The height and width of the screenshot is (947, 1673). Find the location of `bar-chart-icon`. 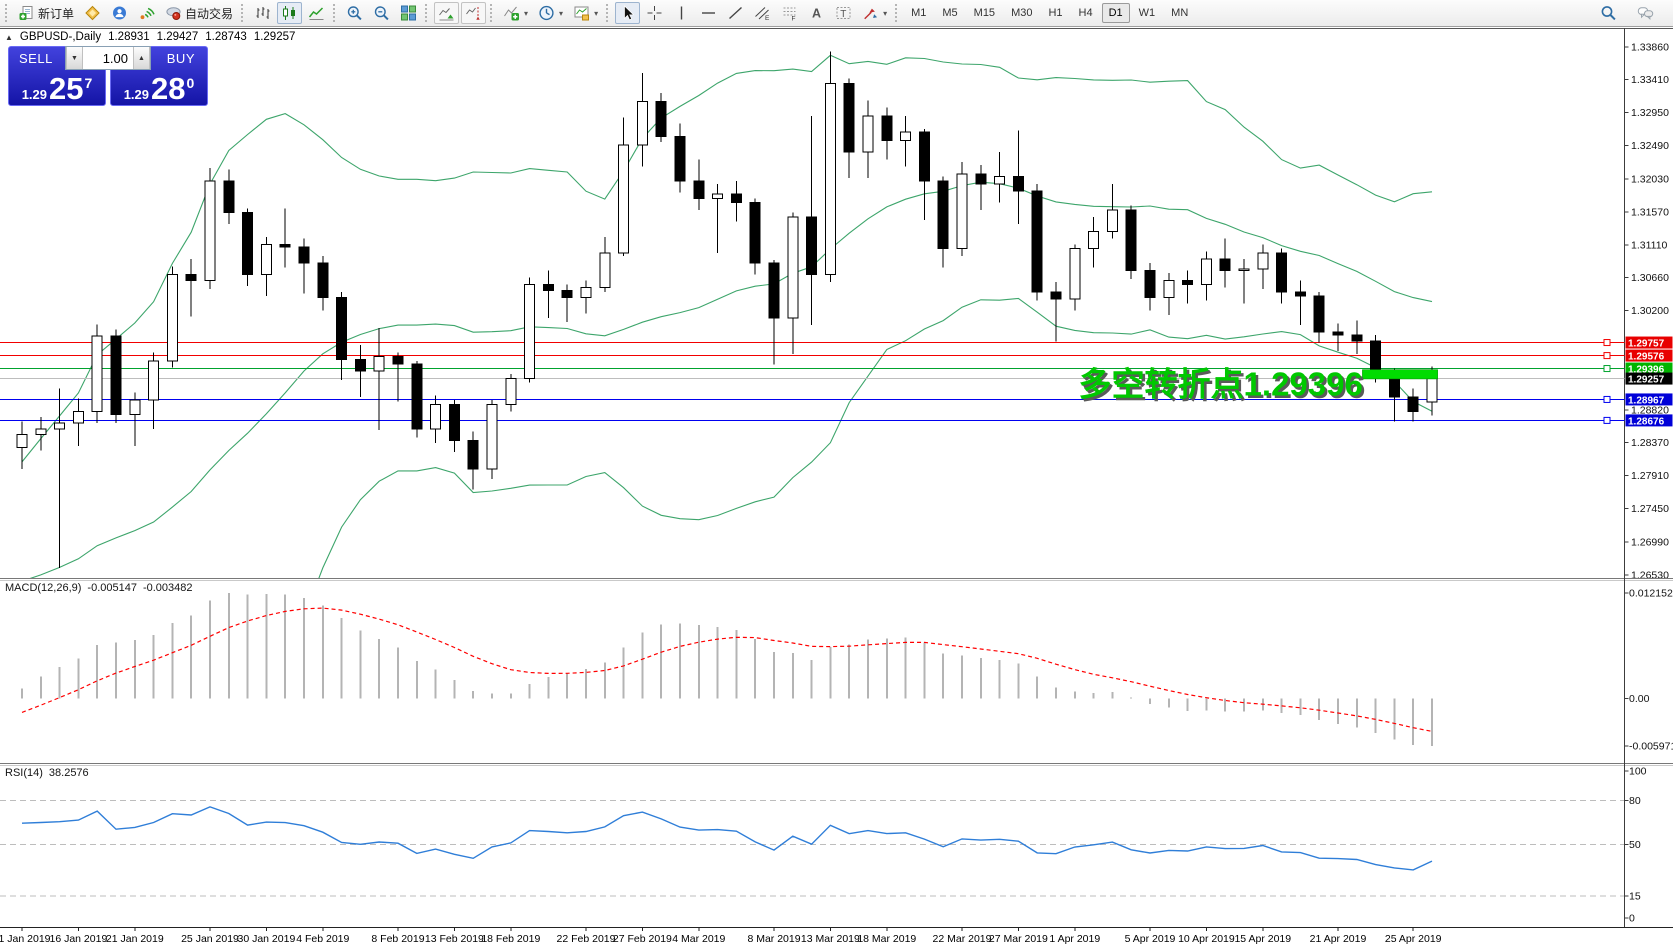

bar-chart-icon is located at coordinates (262, 13).